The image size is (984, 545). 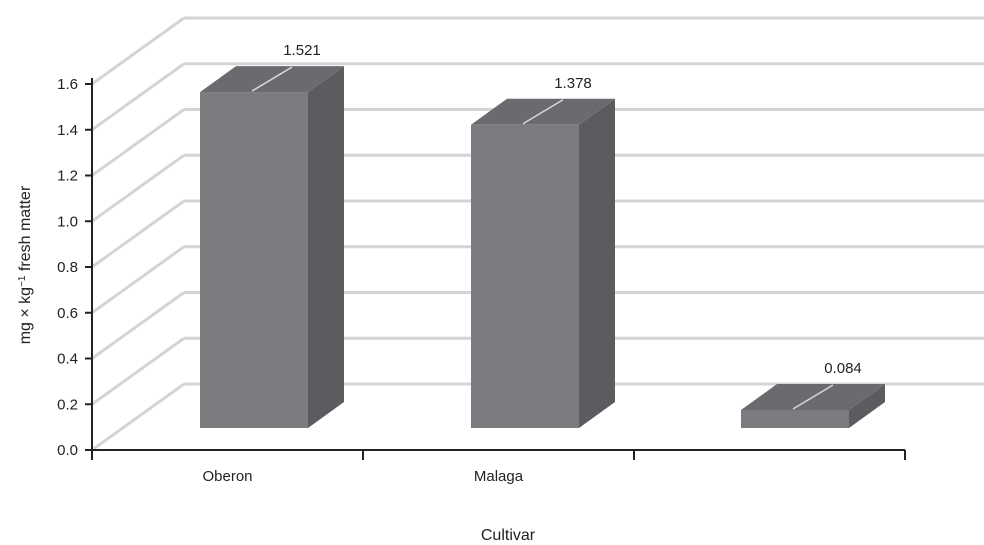 What do you see at coordinates (302, 50) in the screenshot?
I see `bar-value-label: 1.521` at bounding box center [302, 50].